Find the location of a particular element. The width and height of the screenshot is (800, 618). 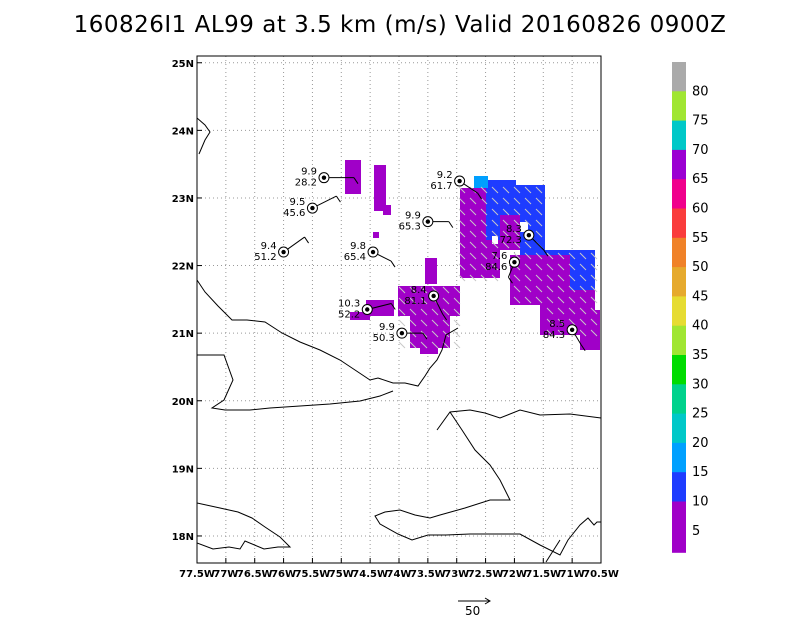

colorbar-label: 35 is located at coordinates (700, 355).